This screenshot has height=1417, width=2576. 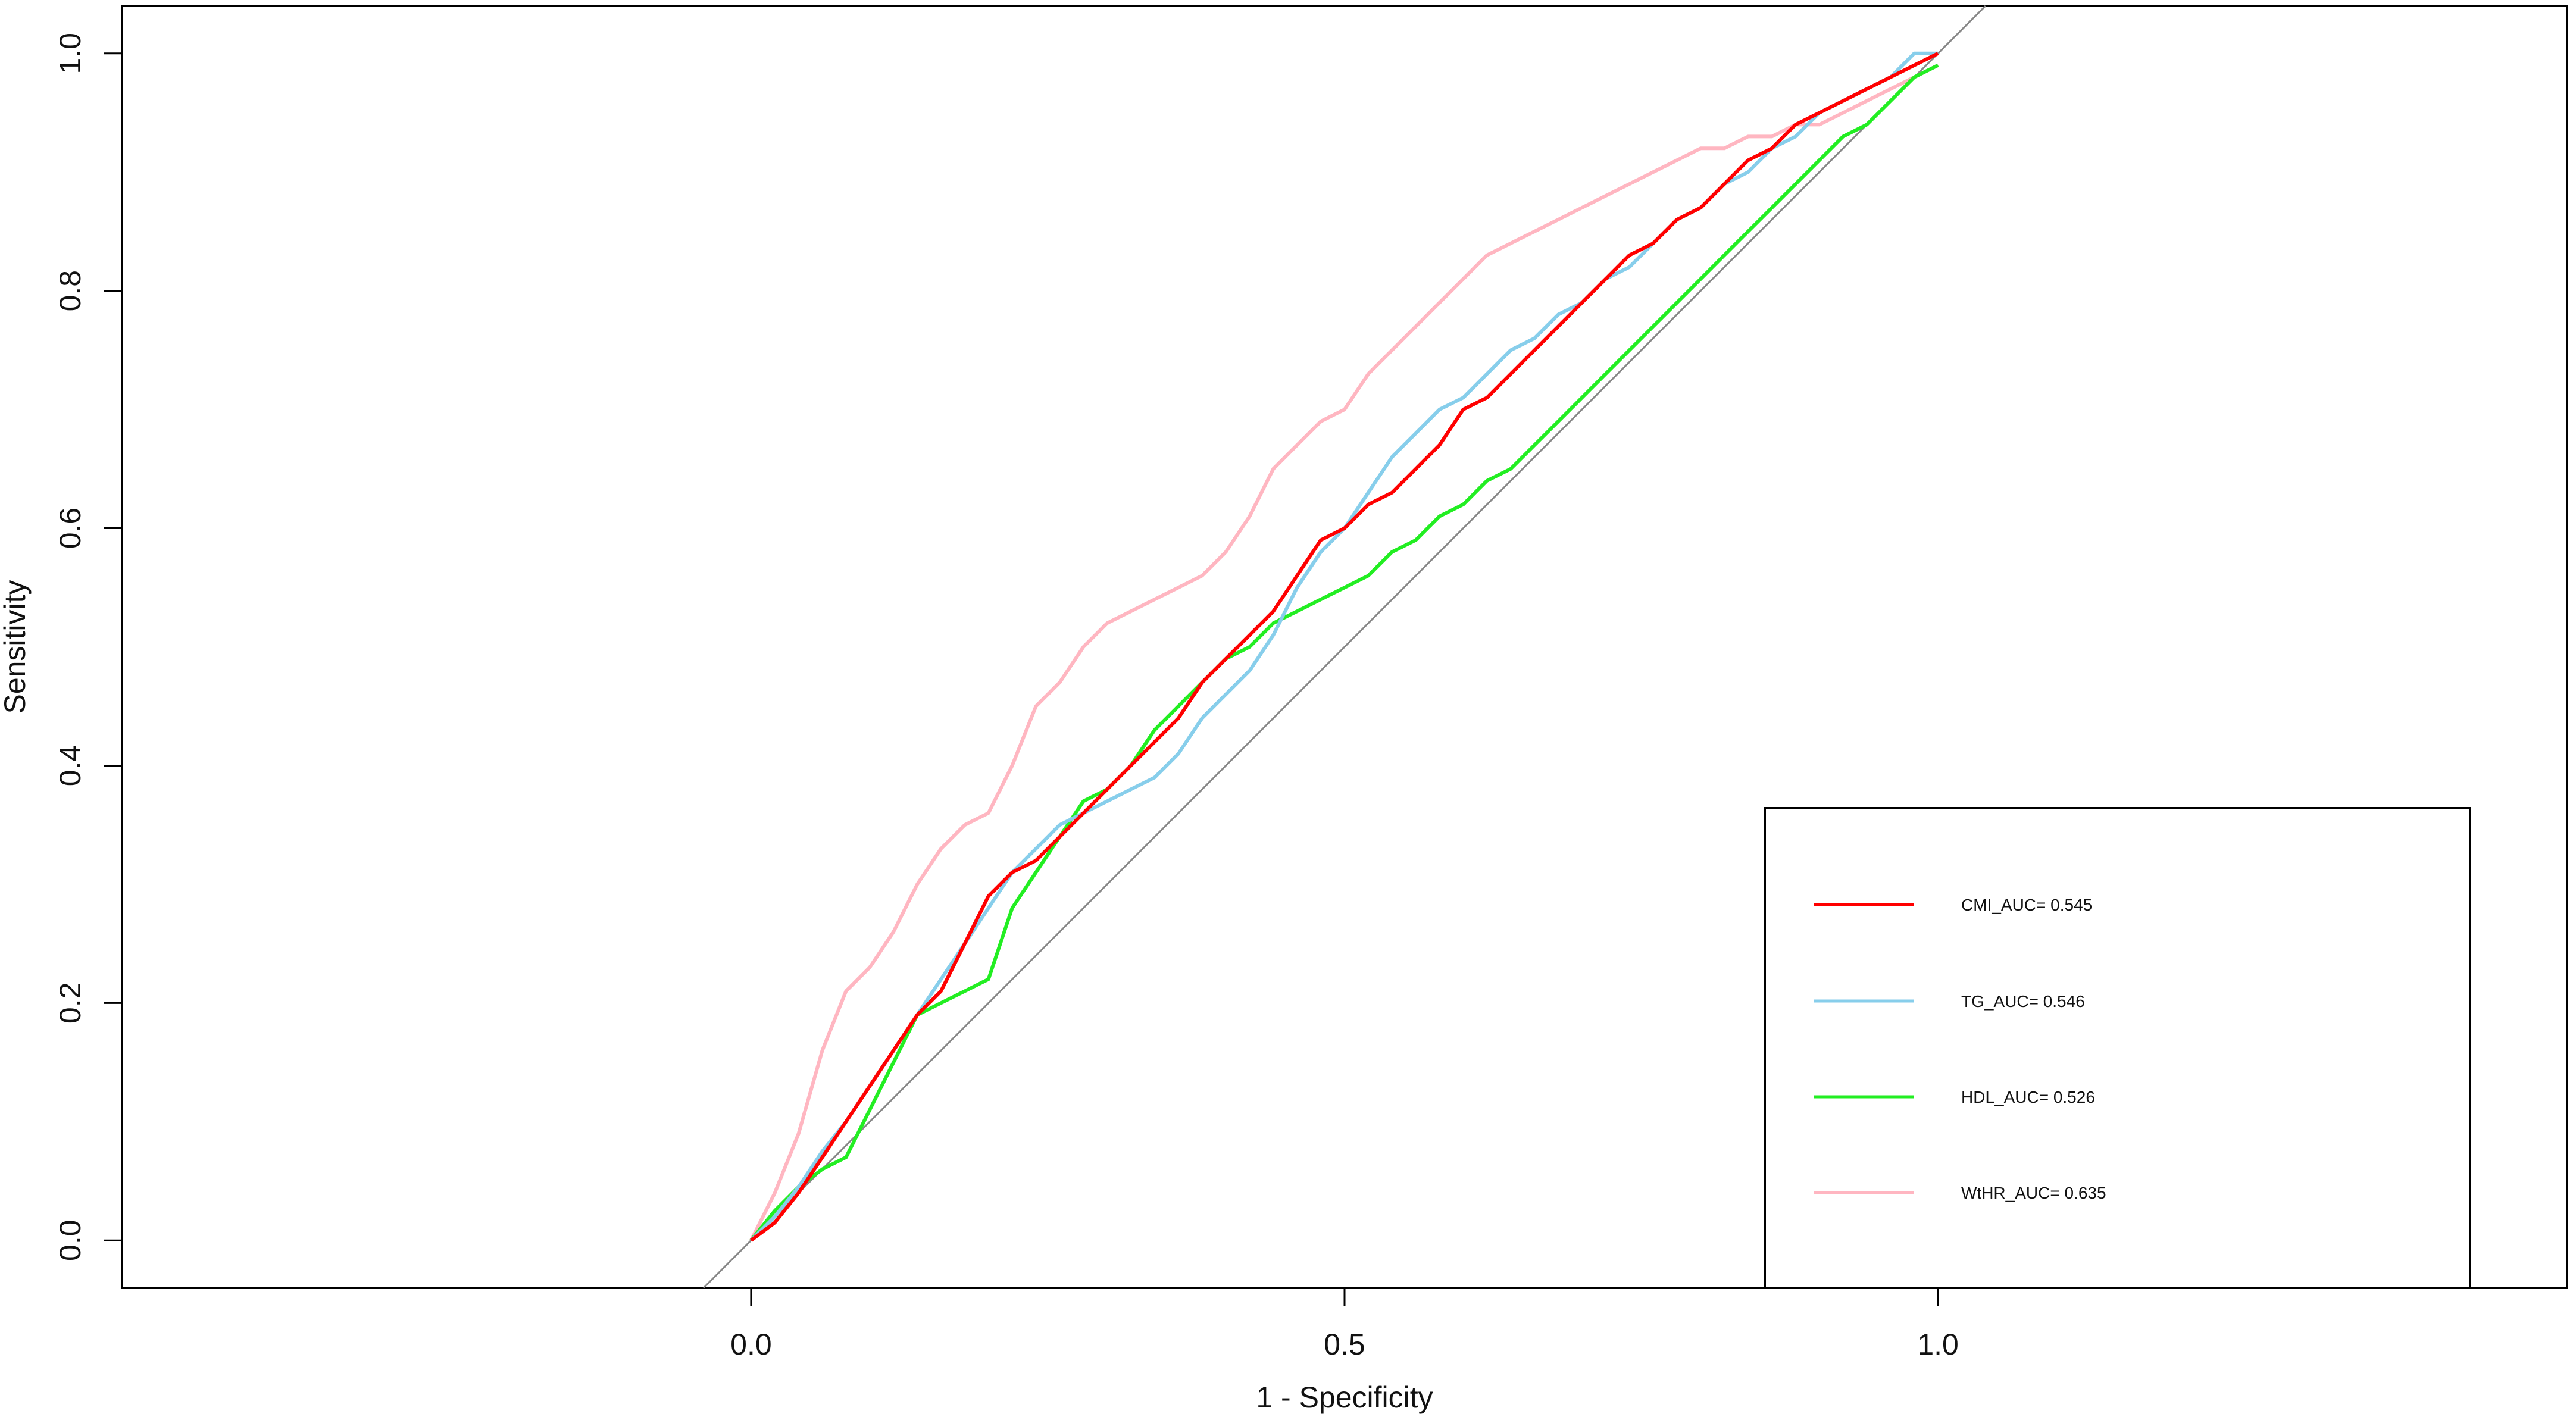 I want to click on legend-label: CMI_AUC= 0.545, so click(x=2026, y=905).